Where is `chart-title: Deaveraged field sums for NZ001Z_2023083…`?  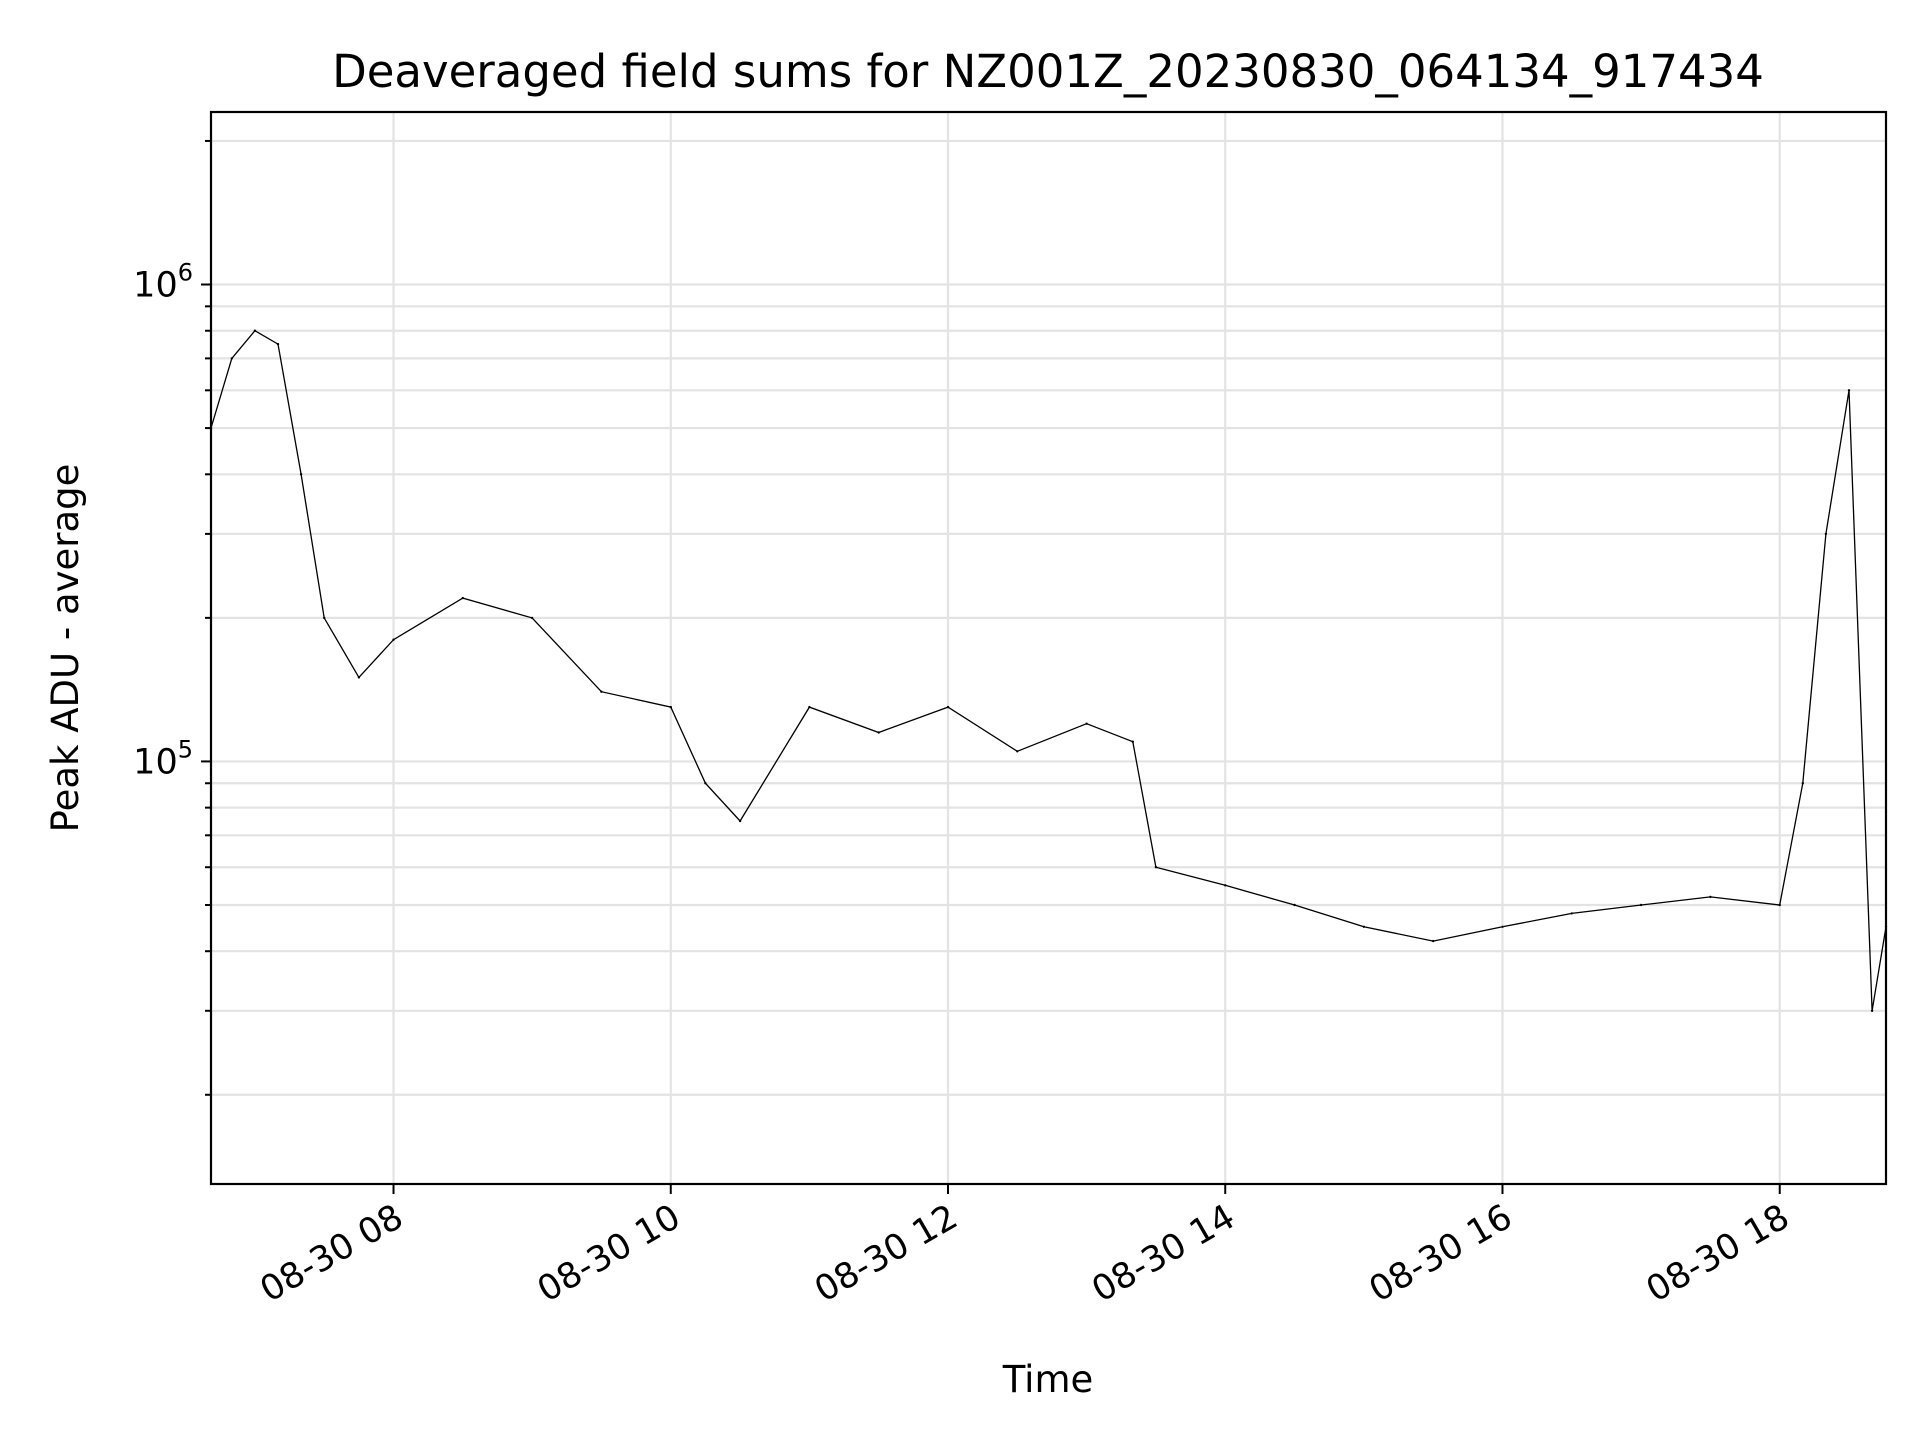
chart-title: Deaveraged field sums for NZ001Z_2023083… is located at coordinates (1048, 71).